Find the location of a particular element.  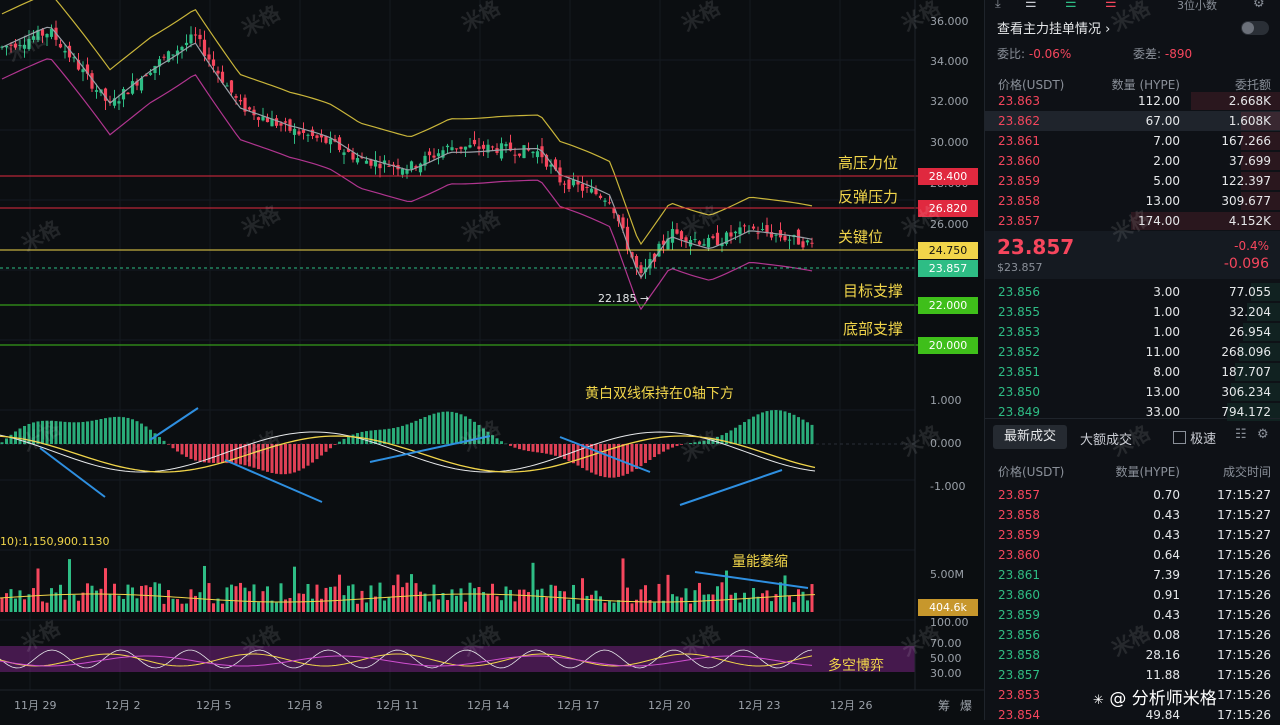

level-price-tag: 24.750 is located at coordinates (948, 250).